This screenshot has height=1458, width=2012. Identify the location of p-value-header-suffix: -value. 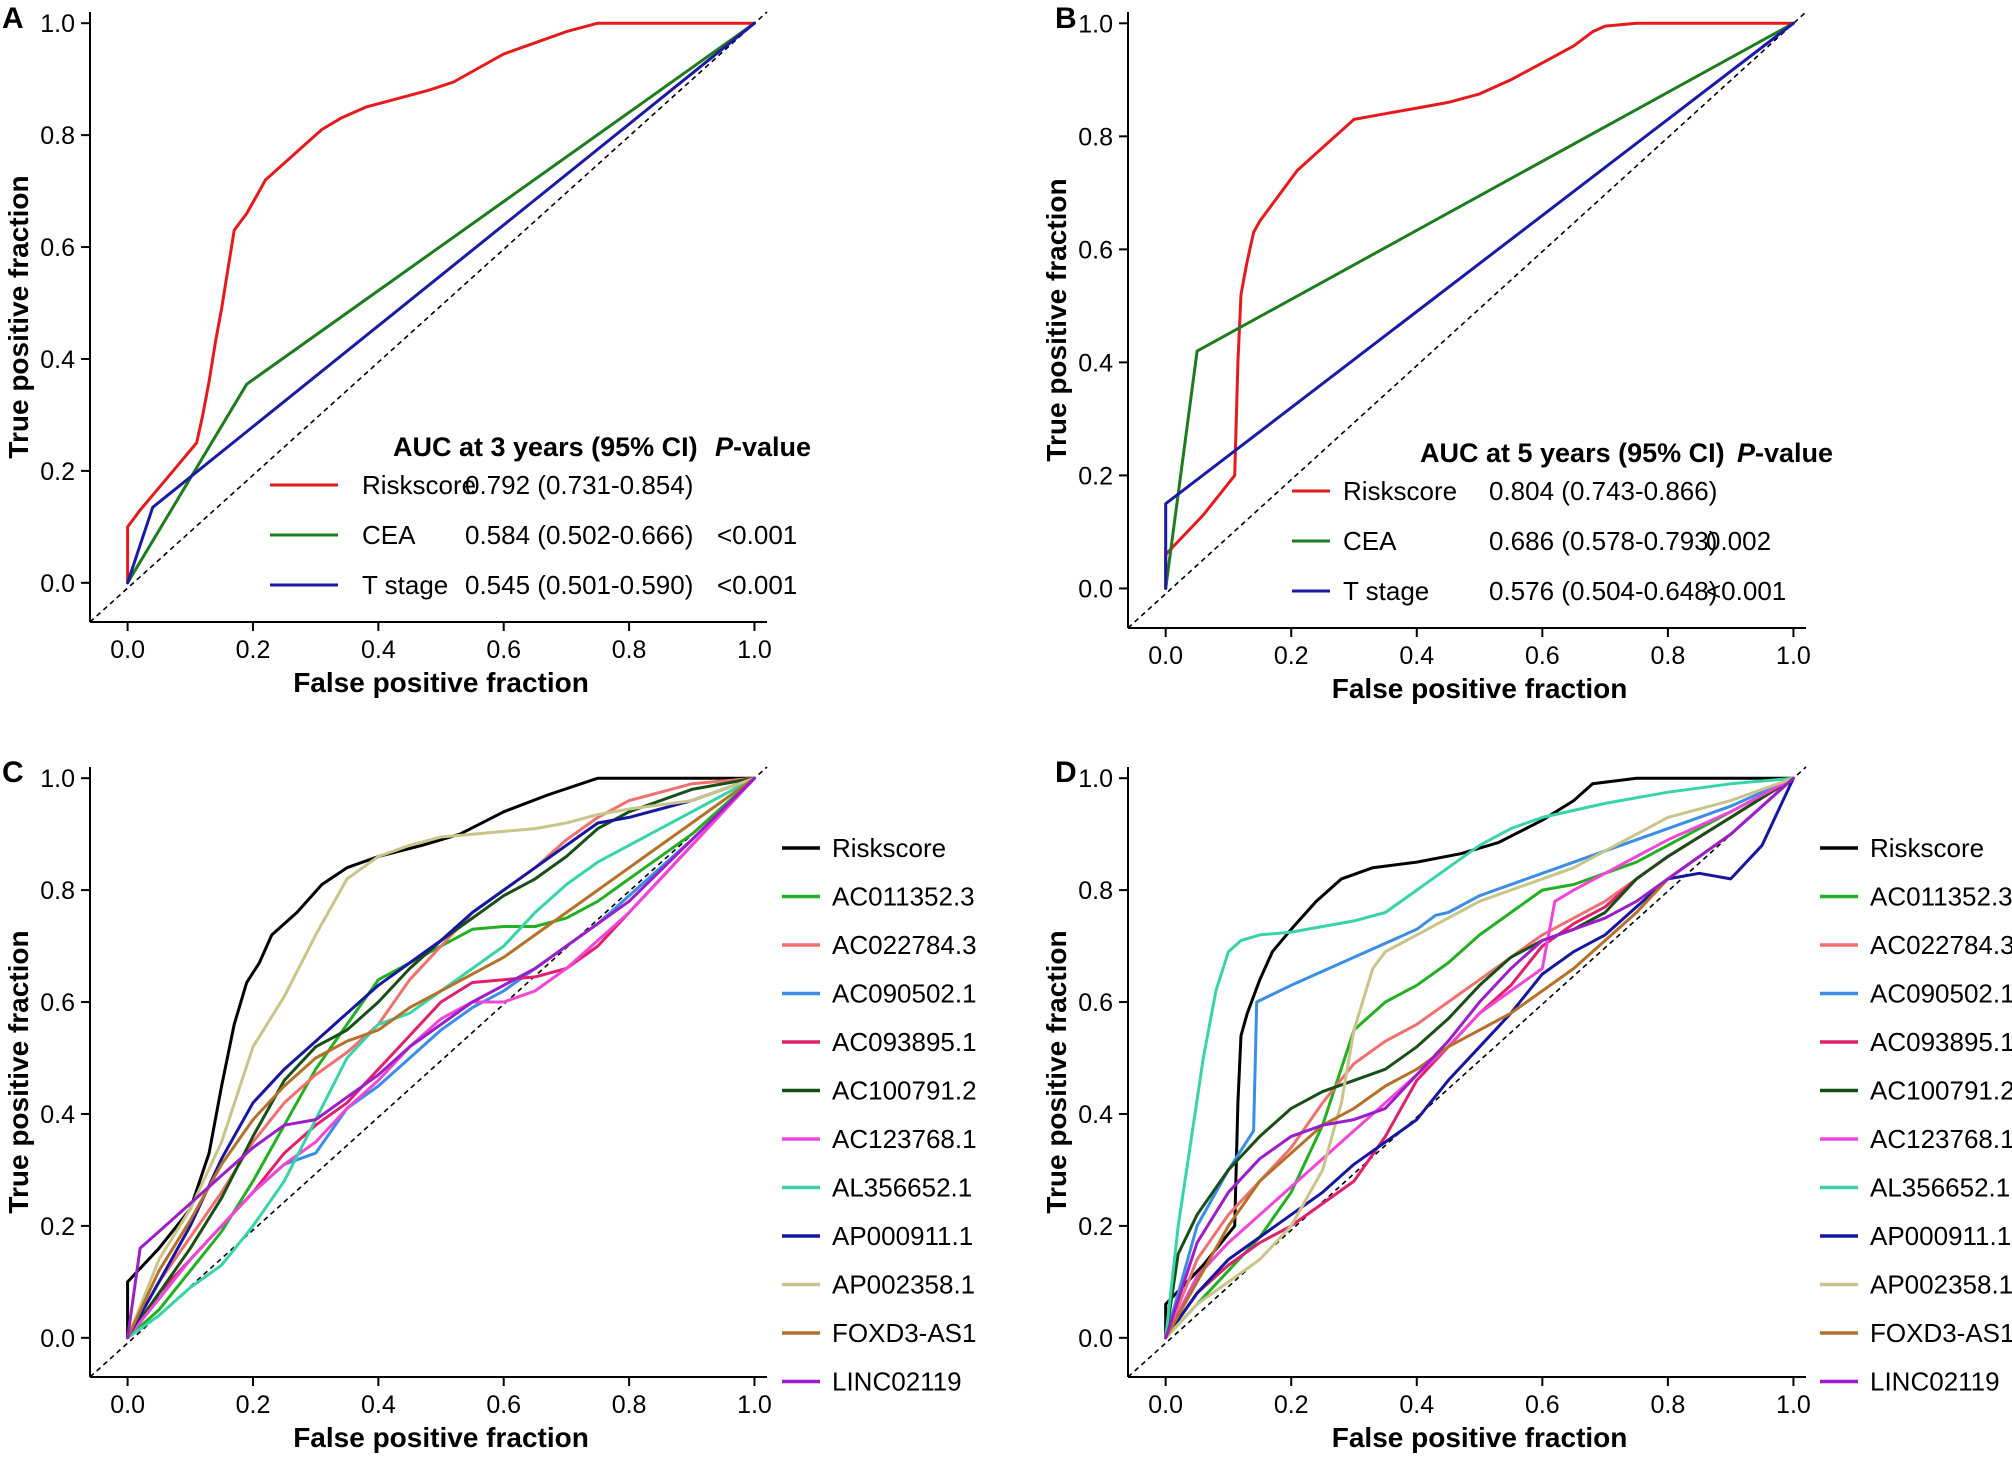
(1794, 453).